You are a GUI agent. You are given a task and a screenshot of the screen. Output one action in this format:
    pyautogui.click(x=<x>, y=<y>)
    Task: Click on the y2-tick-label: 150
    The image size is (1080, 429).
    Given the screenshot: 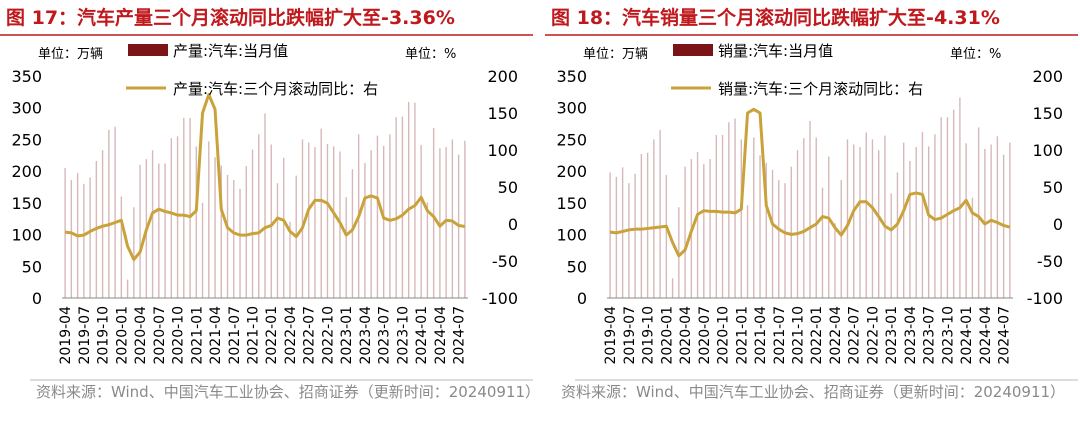 What is the action you would take?
    pyautogui.click(x=1047, y=113)
    